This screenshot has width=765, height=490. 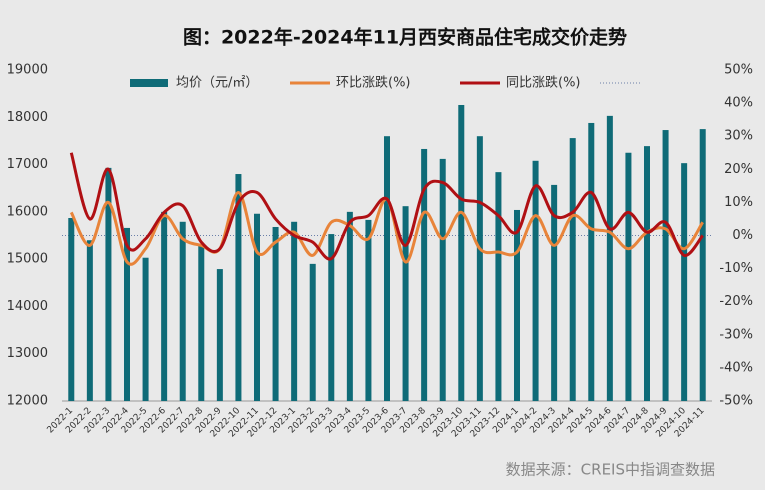 What do you see at coordinates (738, 136) in the screenshot?
I see `y2-tick-label: 30%` at bounding box center [738, 136].